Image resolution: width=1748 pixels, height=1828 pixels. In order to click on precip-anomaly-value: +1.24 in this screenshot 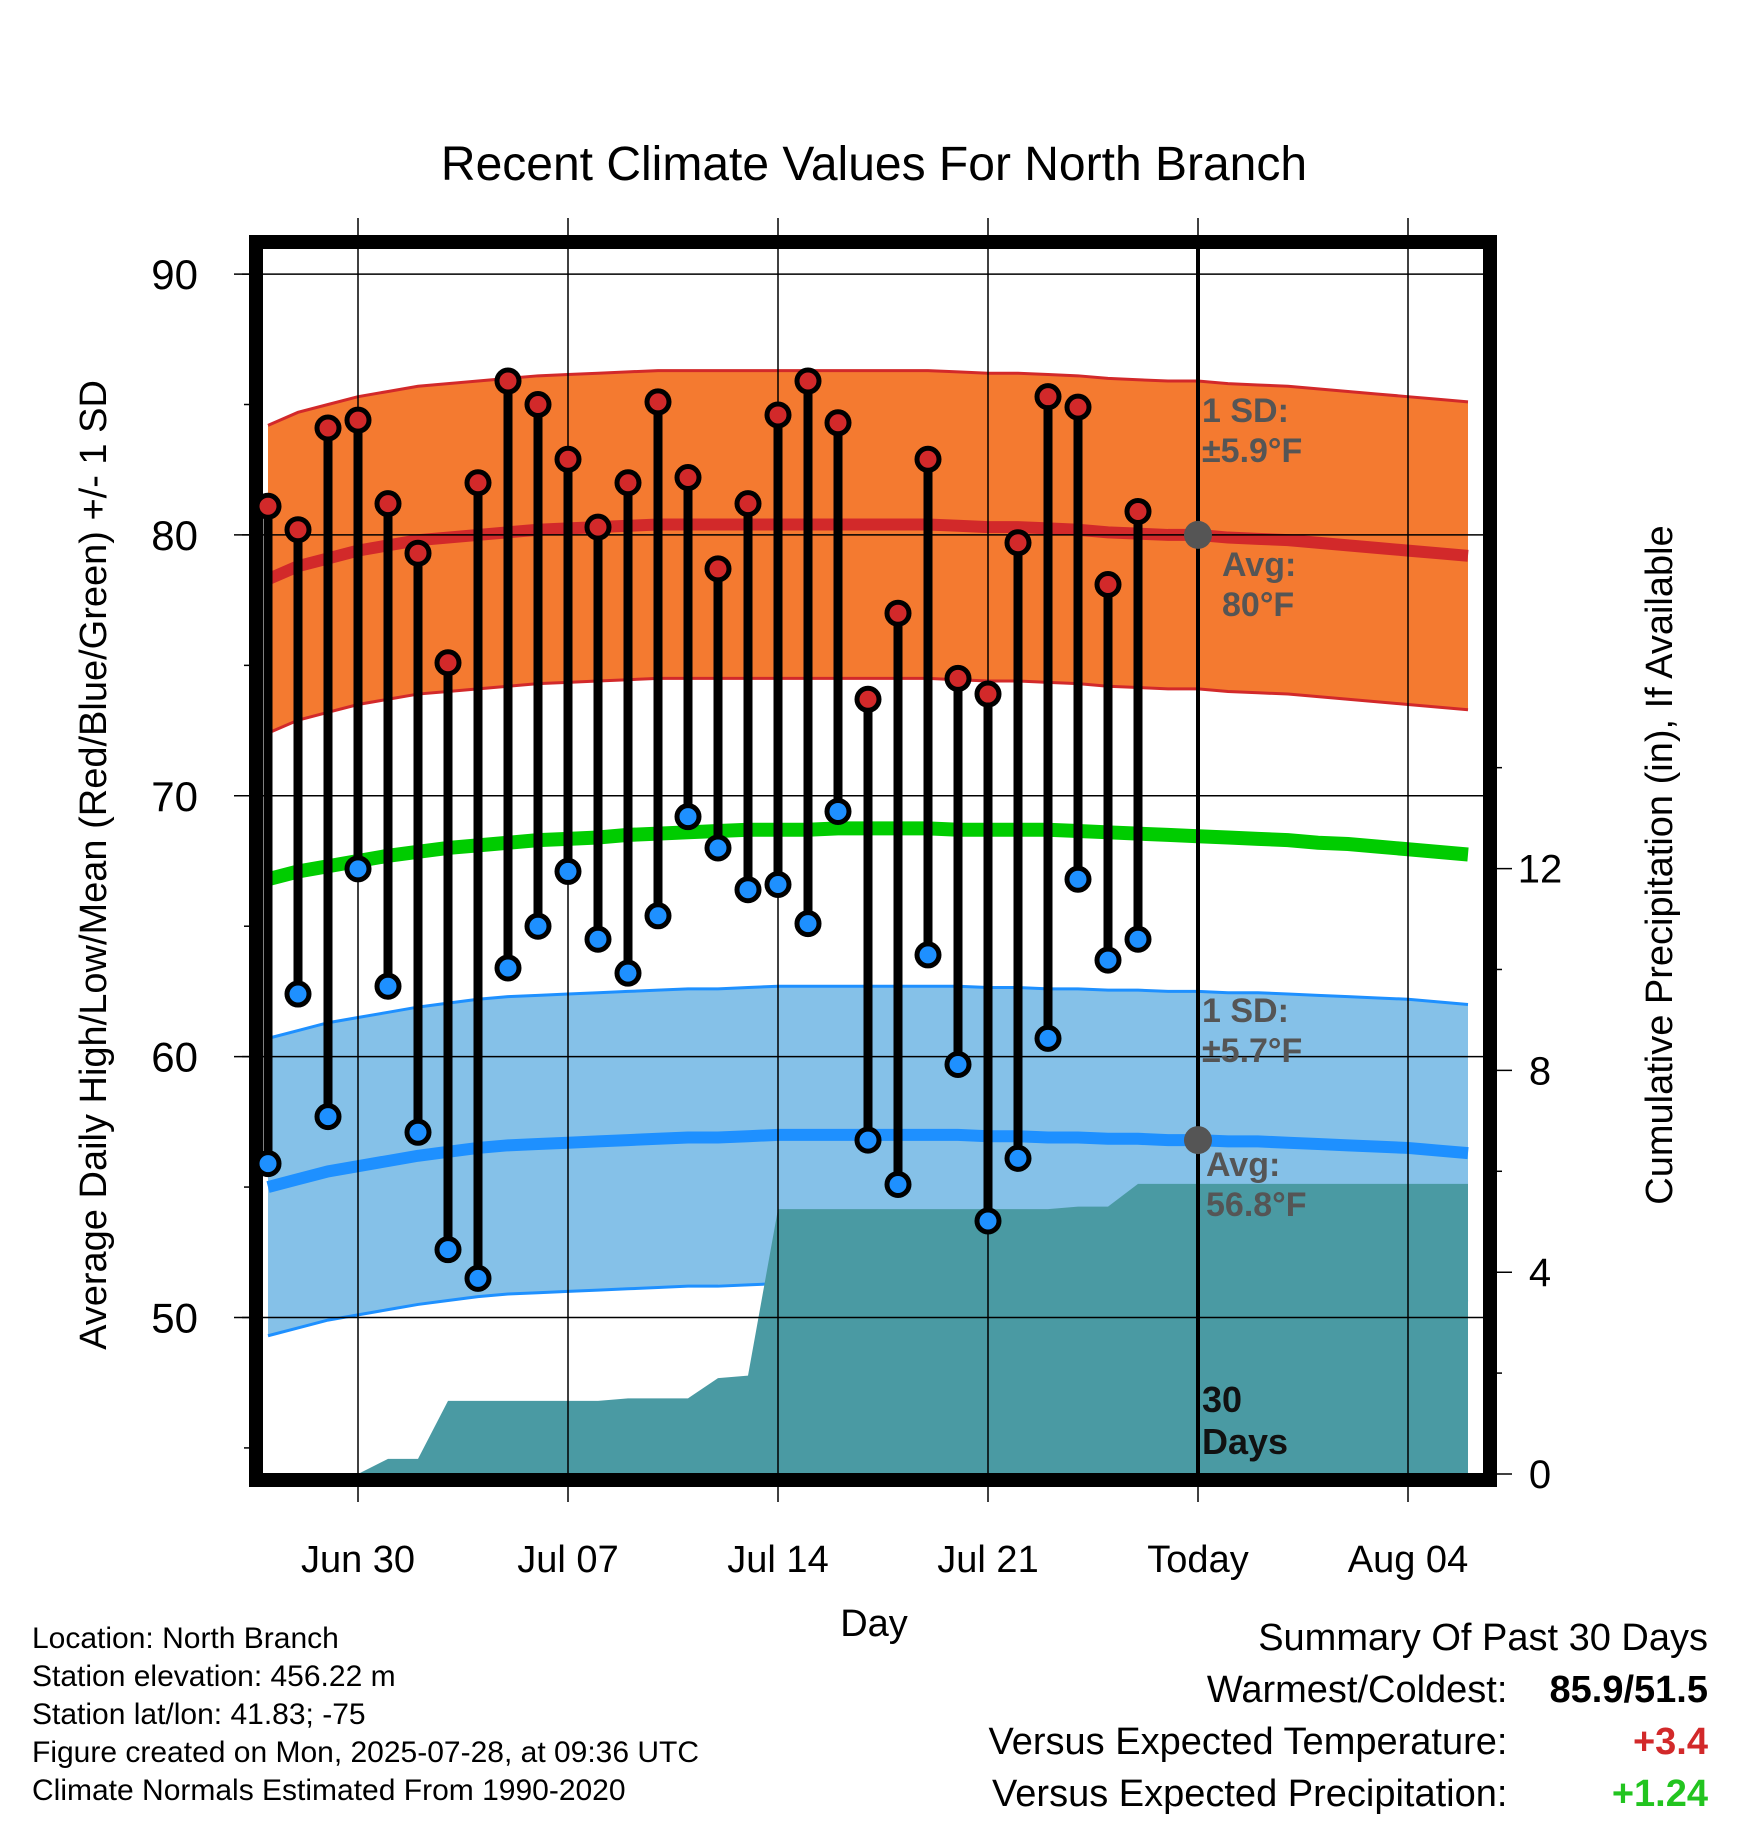, I will do `click(1659, 1794)`.